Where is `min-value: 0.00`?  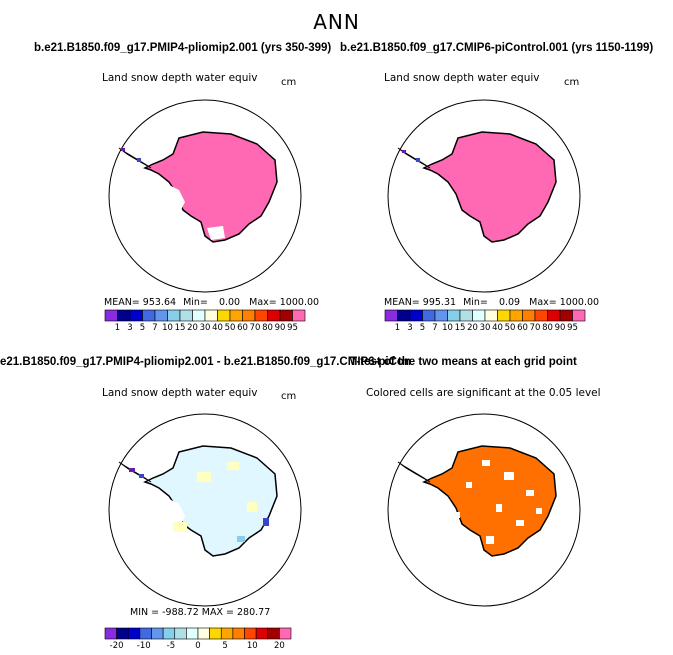 min-value: 0.00 is located at coordinates (229, 302).